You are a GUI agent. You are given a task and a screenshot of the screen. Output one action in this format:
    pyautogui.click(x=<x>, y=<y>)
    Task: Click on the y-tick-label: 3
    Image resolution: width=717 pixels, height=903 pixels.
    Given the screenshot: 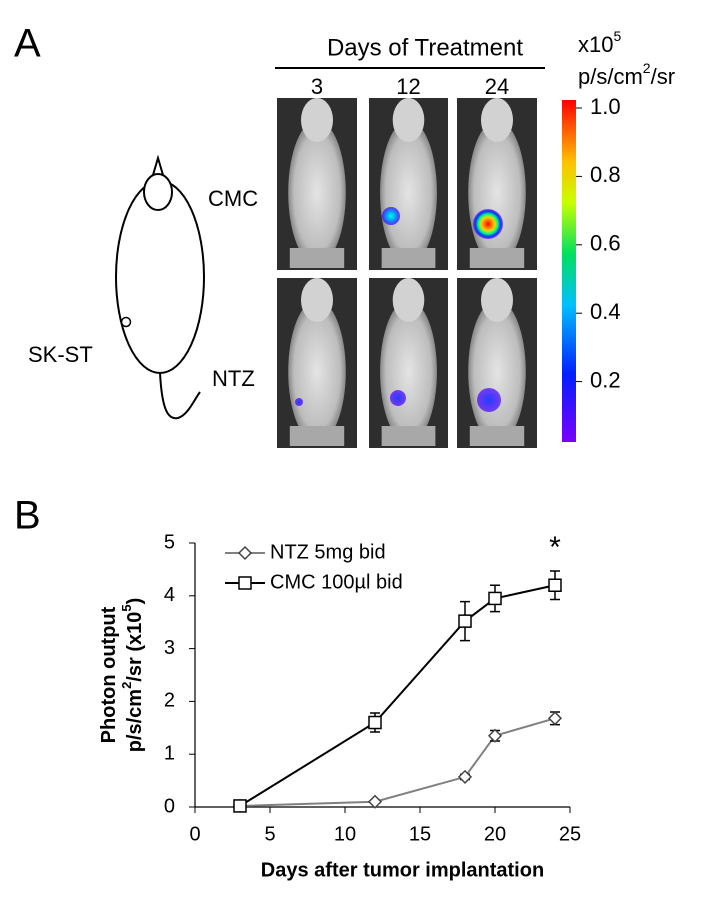 What is the action you would take?
    pyautogui.click(x=169, y=648)
    